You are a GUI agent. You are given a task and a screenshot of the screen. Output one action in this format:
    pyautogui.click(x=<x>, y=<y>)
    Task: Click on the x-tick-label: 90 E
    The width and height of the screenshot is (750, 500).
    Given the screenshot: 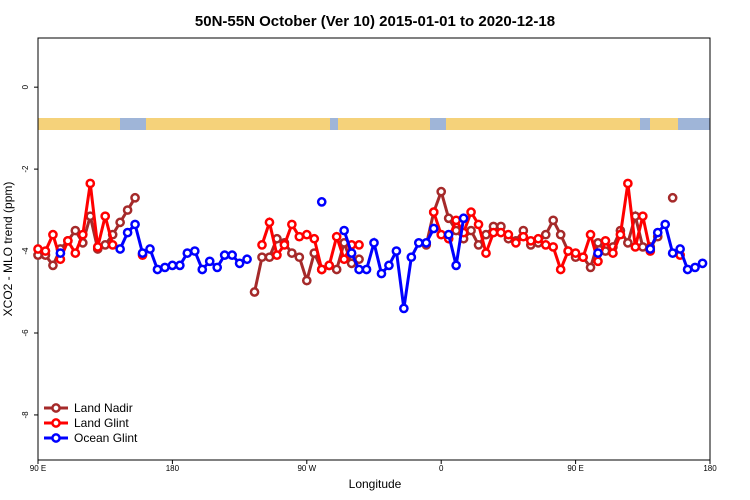 What is the action you would take?
    pyautogui.click(x=575, y=468)
    